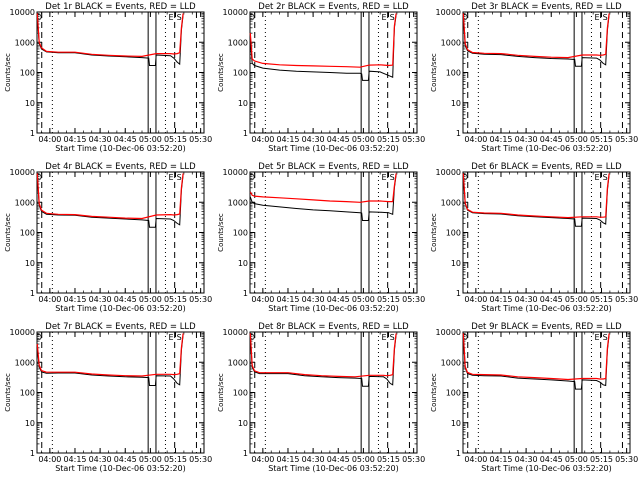 The image size is (640, 480). What do you see at coordinates (262, 139) in the screenshot?
I see `x-tick-label: 04:00` at bounding box center [262, 139].